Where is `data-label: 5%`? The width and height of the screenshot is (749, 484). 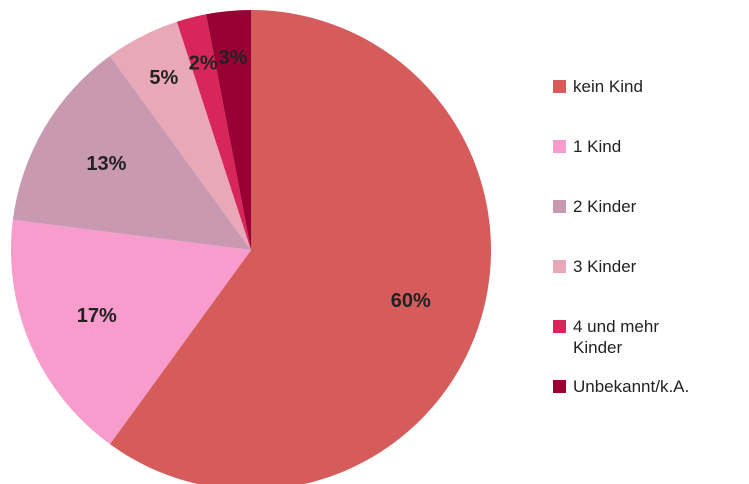 data-label: 5% is located at coordinates (163, 78).